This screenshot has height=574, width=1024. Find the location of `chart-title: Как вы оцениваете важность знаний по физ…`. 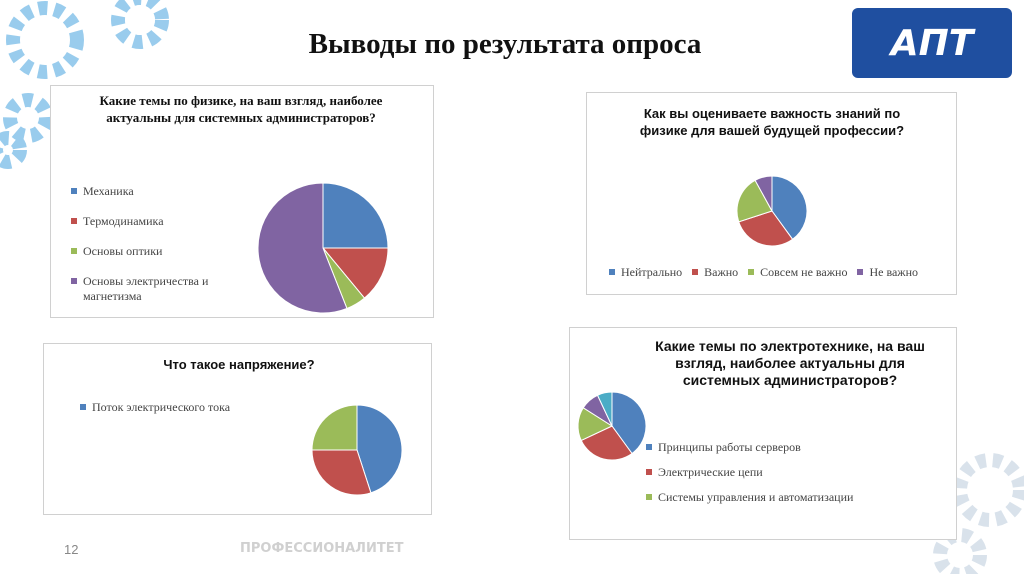

chart-title: Как вы оцениваете важность знаний по физ… is located at coordinates (772, 122).